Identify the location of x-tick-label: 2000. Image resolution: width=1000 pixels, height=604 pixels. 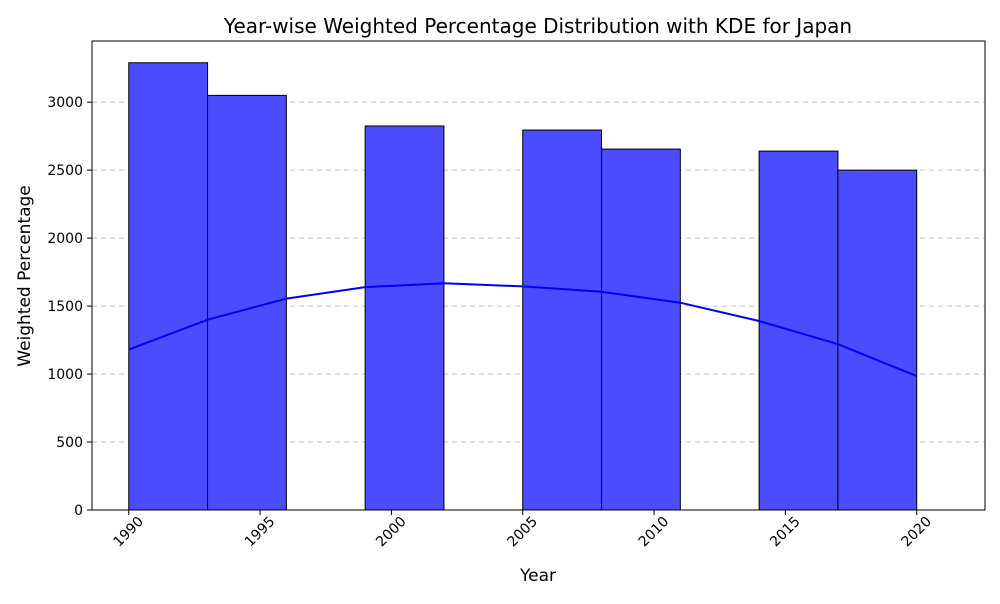
(391, 532).